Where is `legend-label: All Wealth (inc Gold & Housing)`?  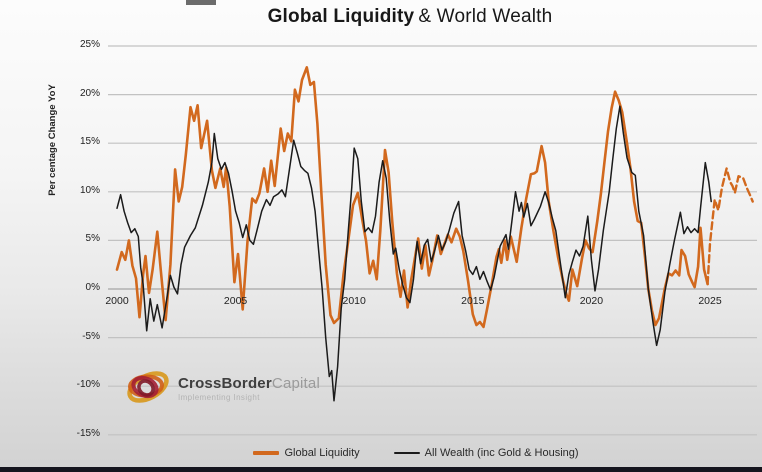 legend-label: All Wealth (inc Gold & Housing) is located at coordinates (501, 453).